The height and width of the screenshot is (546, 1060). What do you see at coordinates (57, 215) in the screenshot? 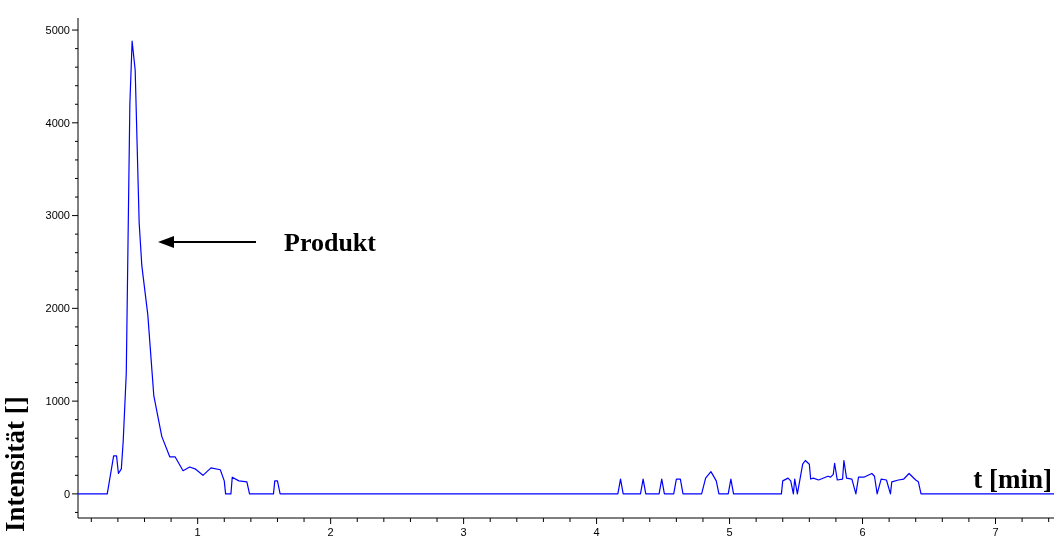
I see `y-tick-label: 3000` at bounding box center [57, 215].